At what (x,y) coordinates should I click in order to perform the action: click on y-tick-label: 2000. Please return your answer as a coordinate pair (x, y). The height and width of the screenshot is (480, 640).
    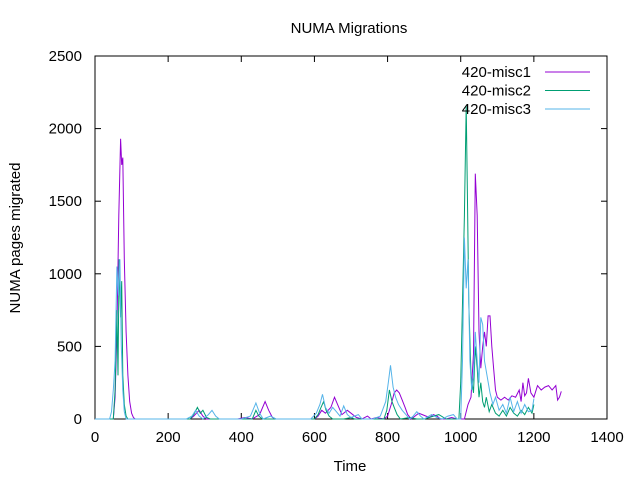
    Looking at the image, I should click on (65, 129).